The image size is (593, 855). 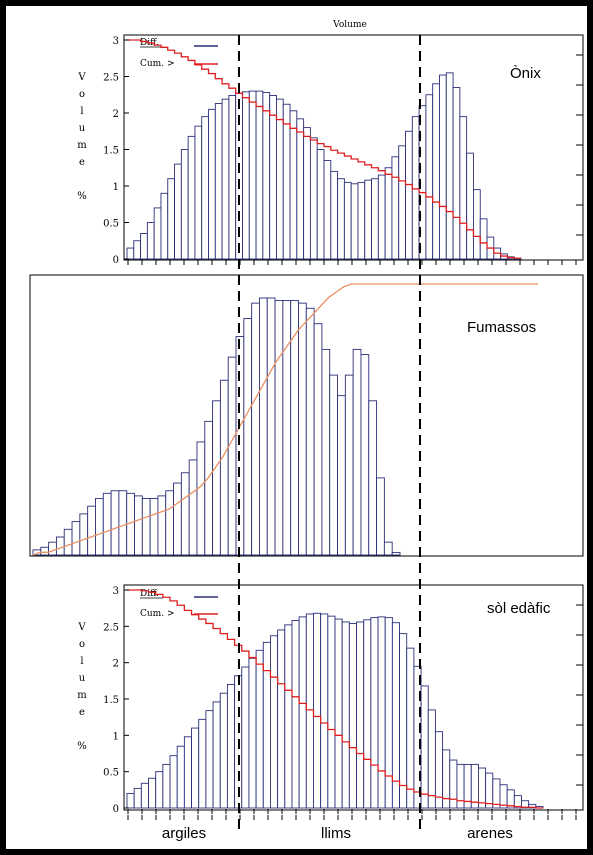 What do you see at coordinates (157, 64) in the screenshot?
I see `legend-onix-cum: Cum. >` at bounding box center [157, 64].